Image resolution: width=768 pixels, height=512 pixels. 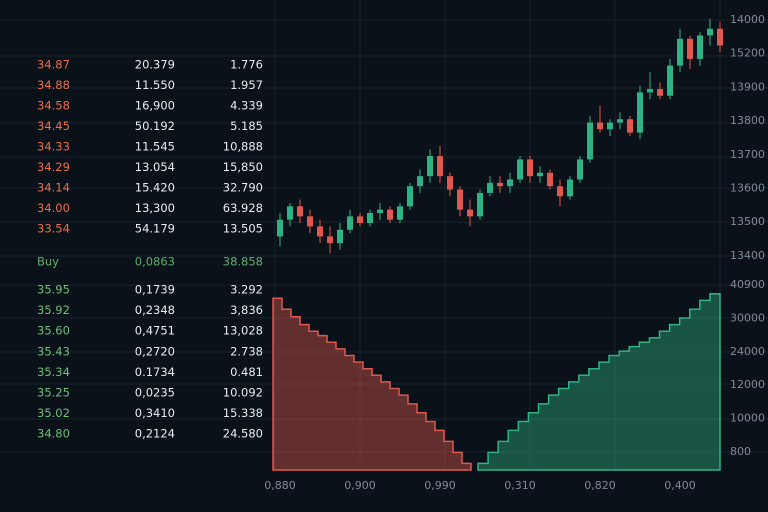 What do you see at coordinates (747, 154) in the screenshot?
I see `y-axis-label: 13700` at bounding box center [747, 154].